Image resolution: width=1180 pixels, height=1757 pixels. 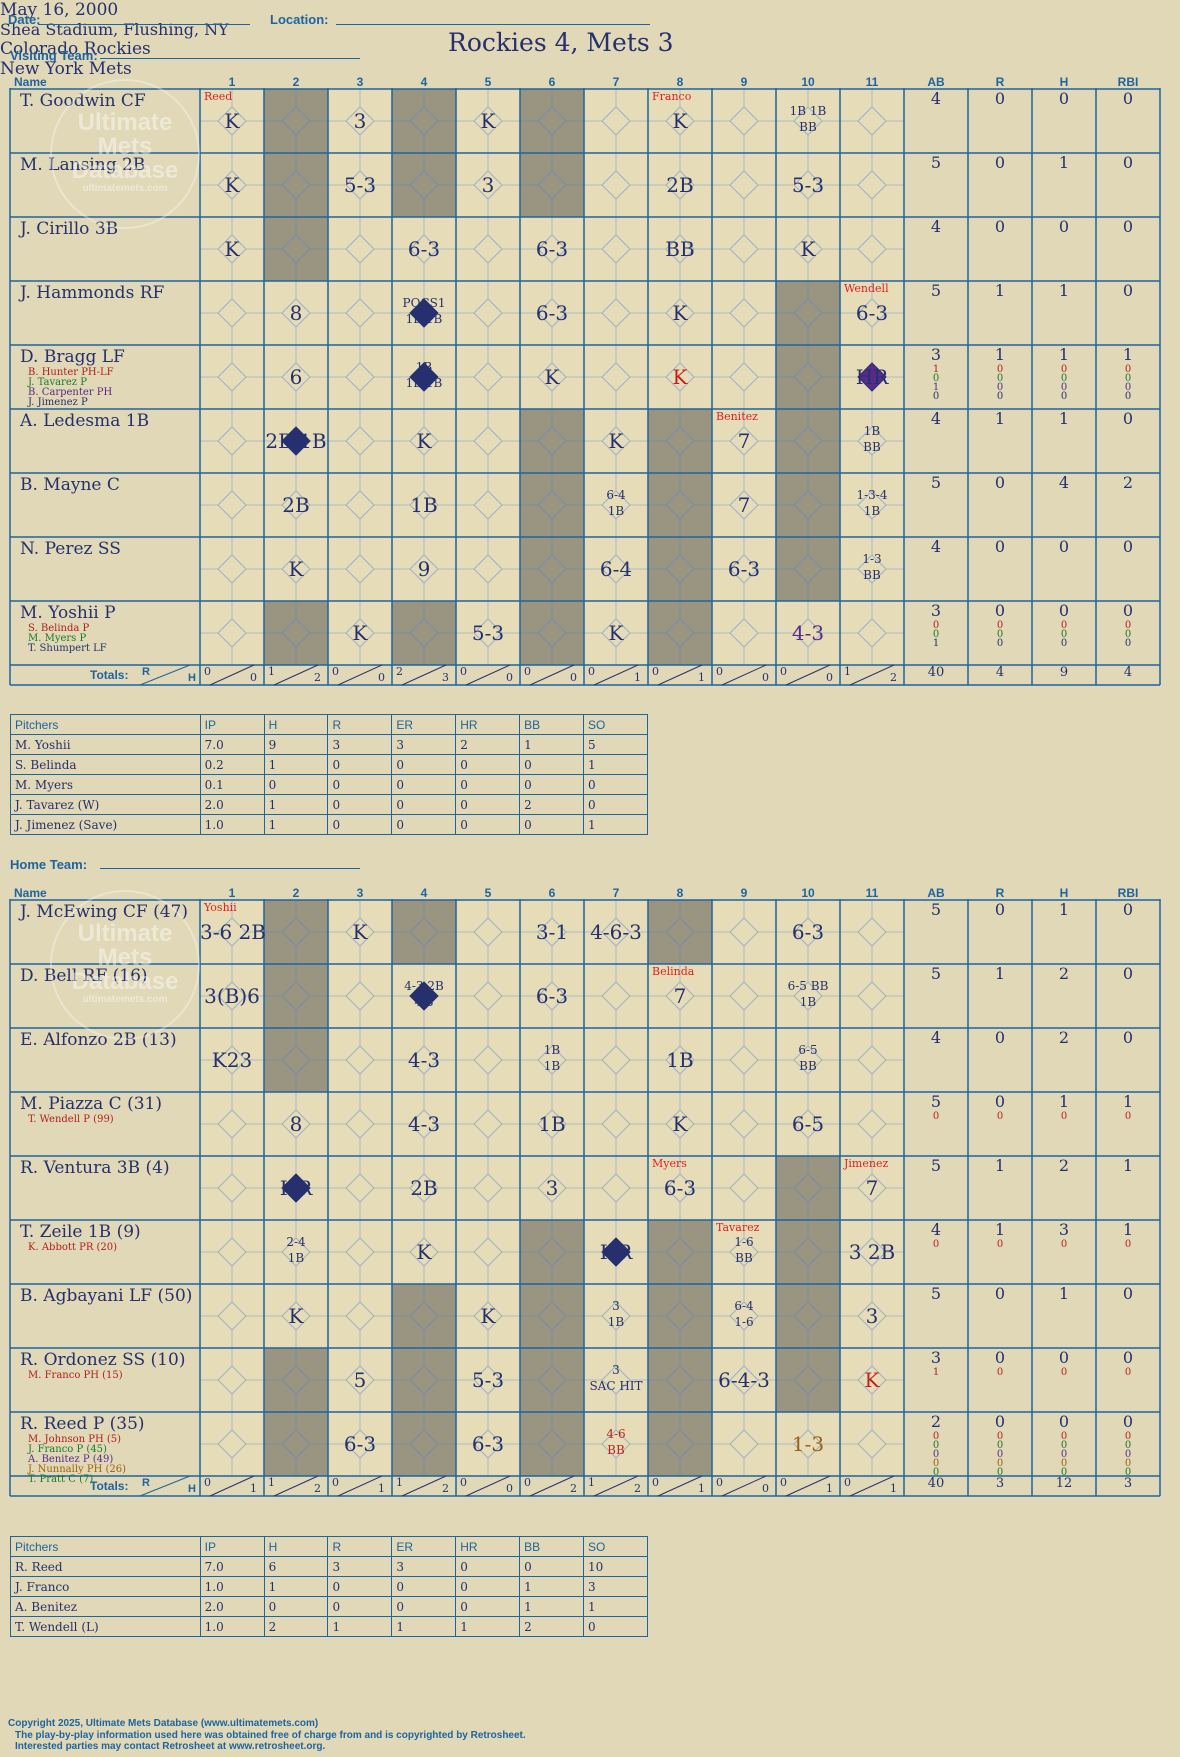 What do you see at coordinates (424, 986) in the screenshot?
I see `play-notation: 4-3 2B` at bounding box center [424, 986].